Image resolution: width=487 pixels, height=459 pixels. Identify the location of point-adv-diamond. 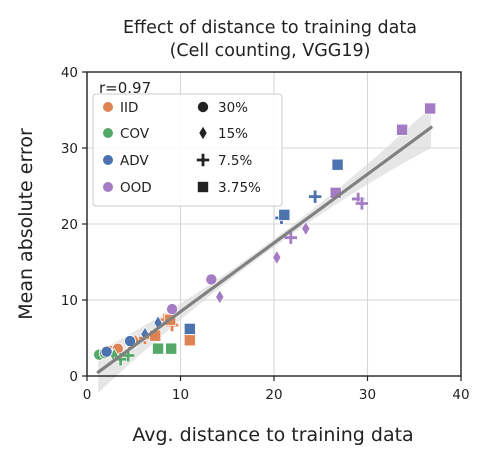
(145, 334).